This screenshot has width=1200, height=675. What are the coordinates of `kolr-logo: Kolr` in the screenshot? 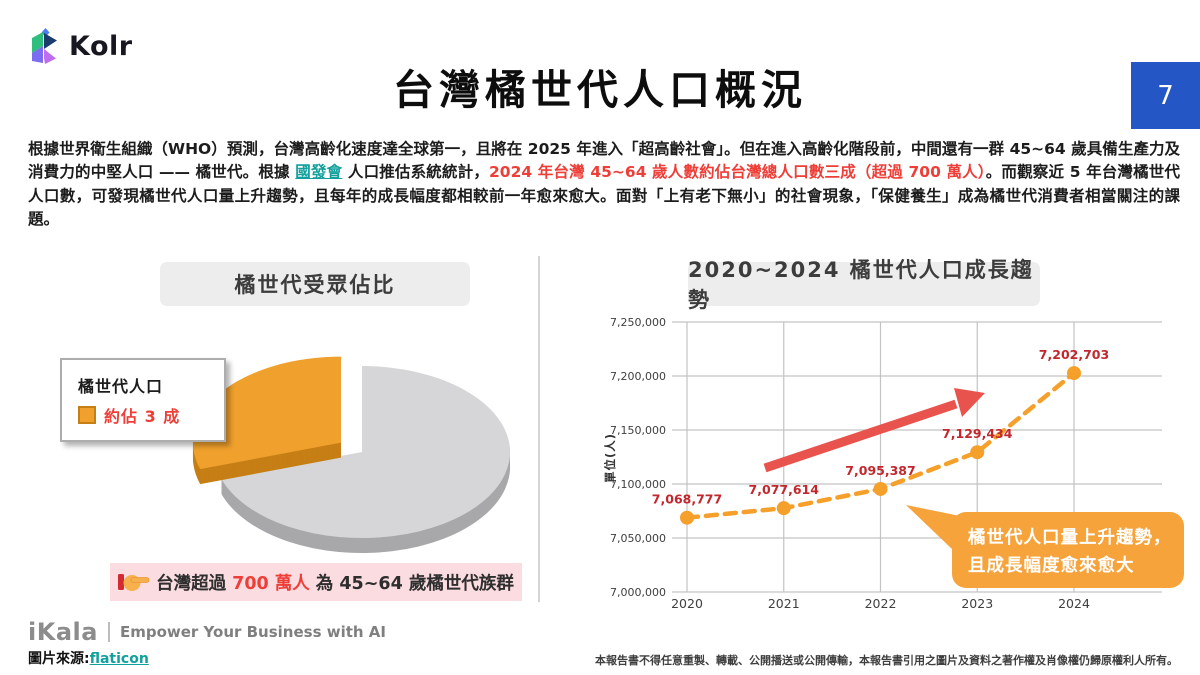 It's located at (80, 46).